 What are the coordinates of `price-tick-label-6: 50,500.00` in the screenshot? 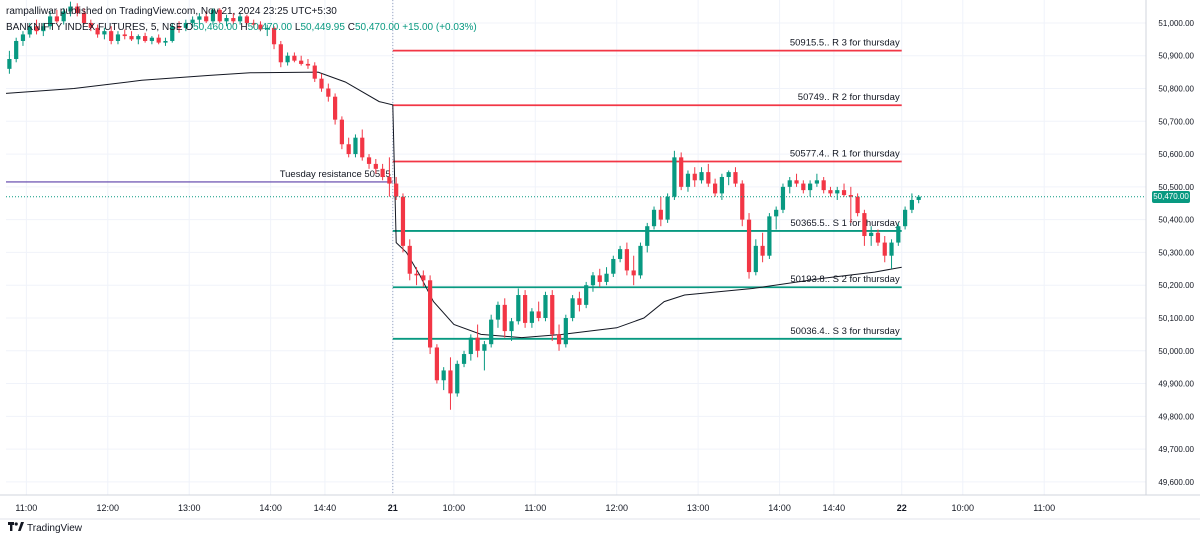 It's located at (1176, 187).